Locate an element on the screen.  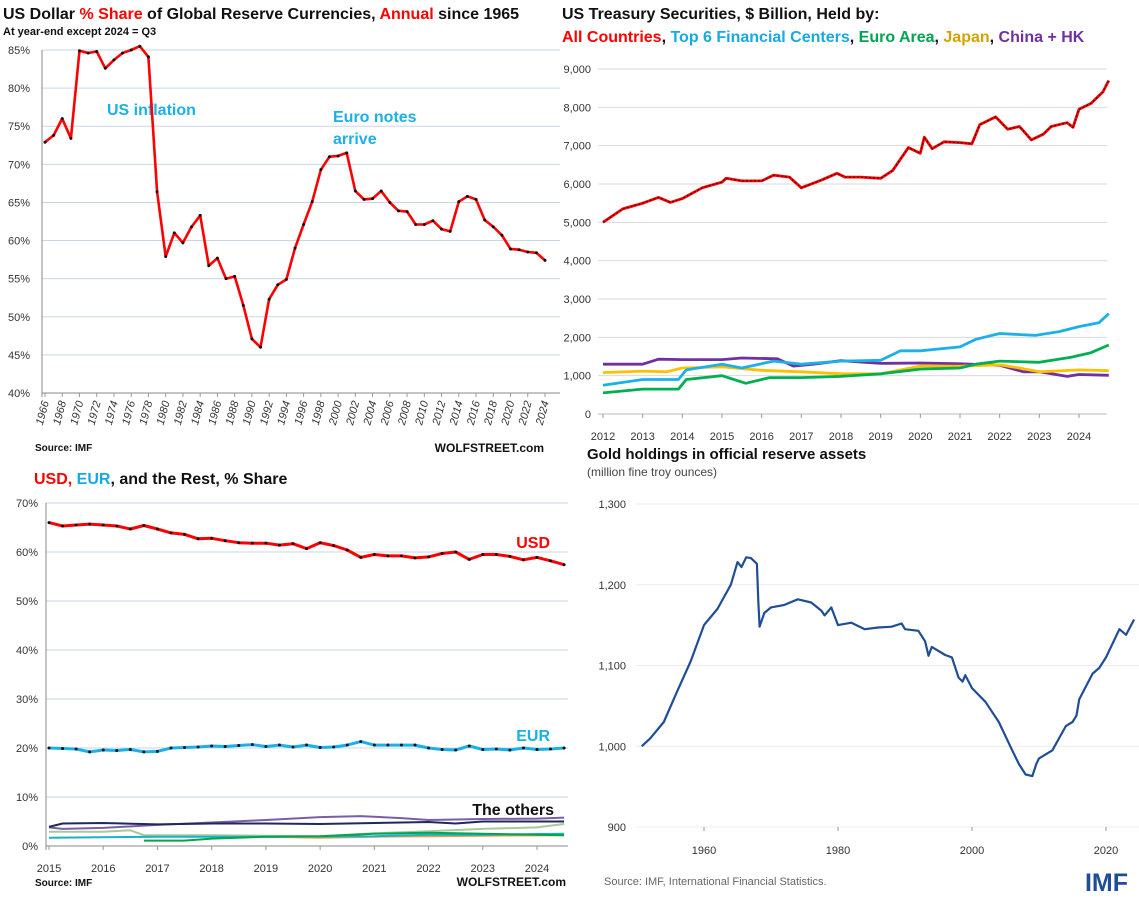
y-tick-label: 9,000 is located at coordinates (577, 70).